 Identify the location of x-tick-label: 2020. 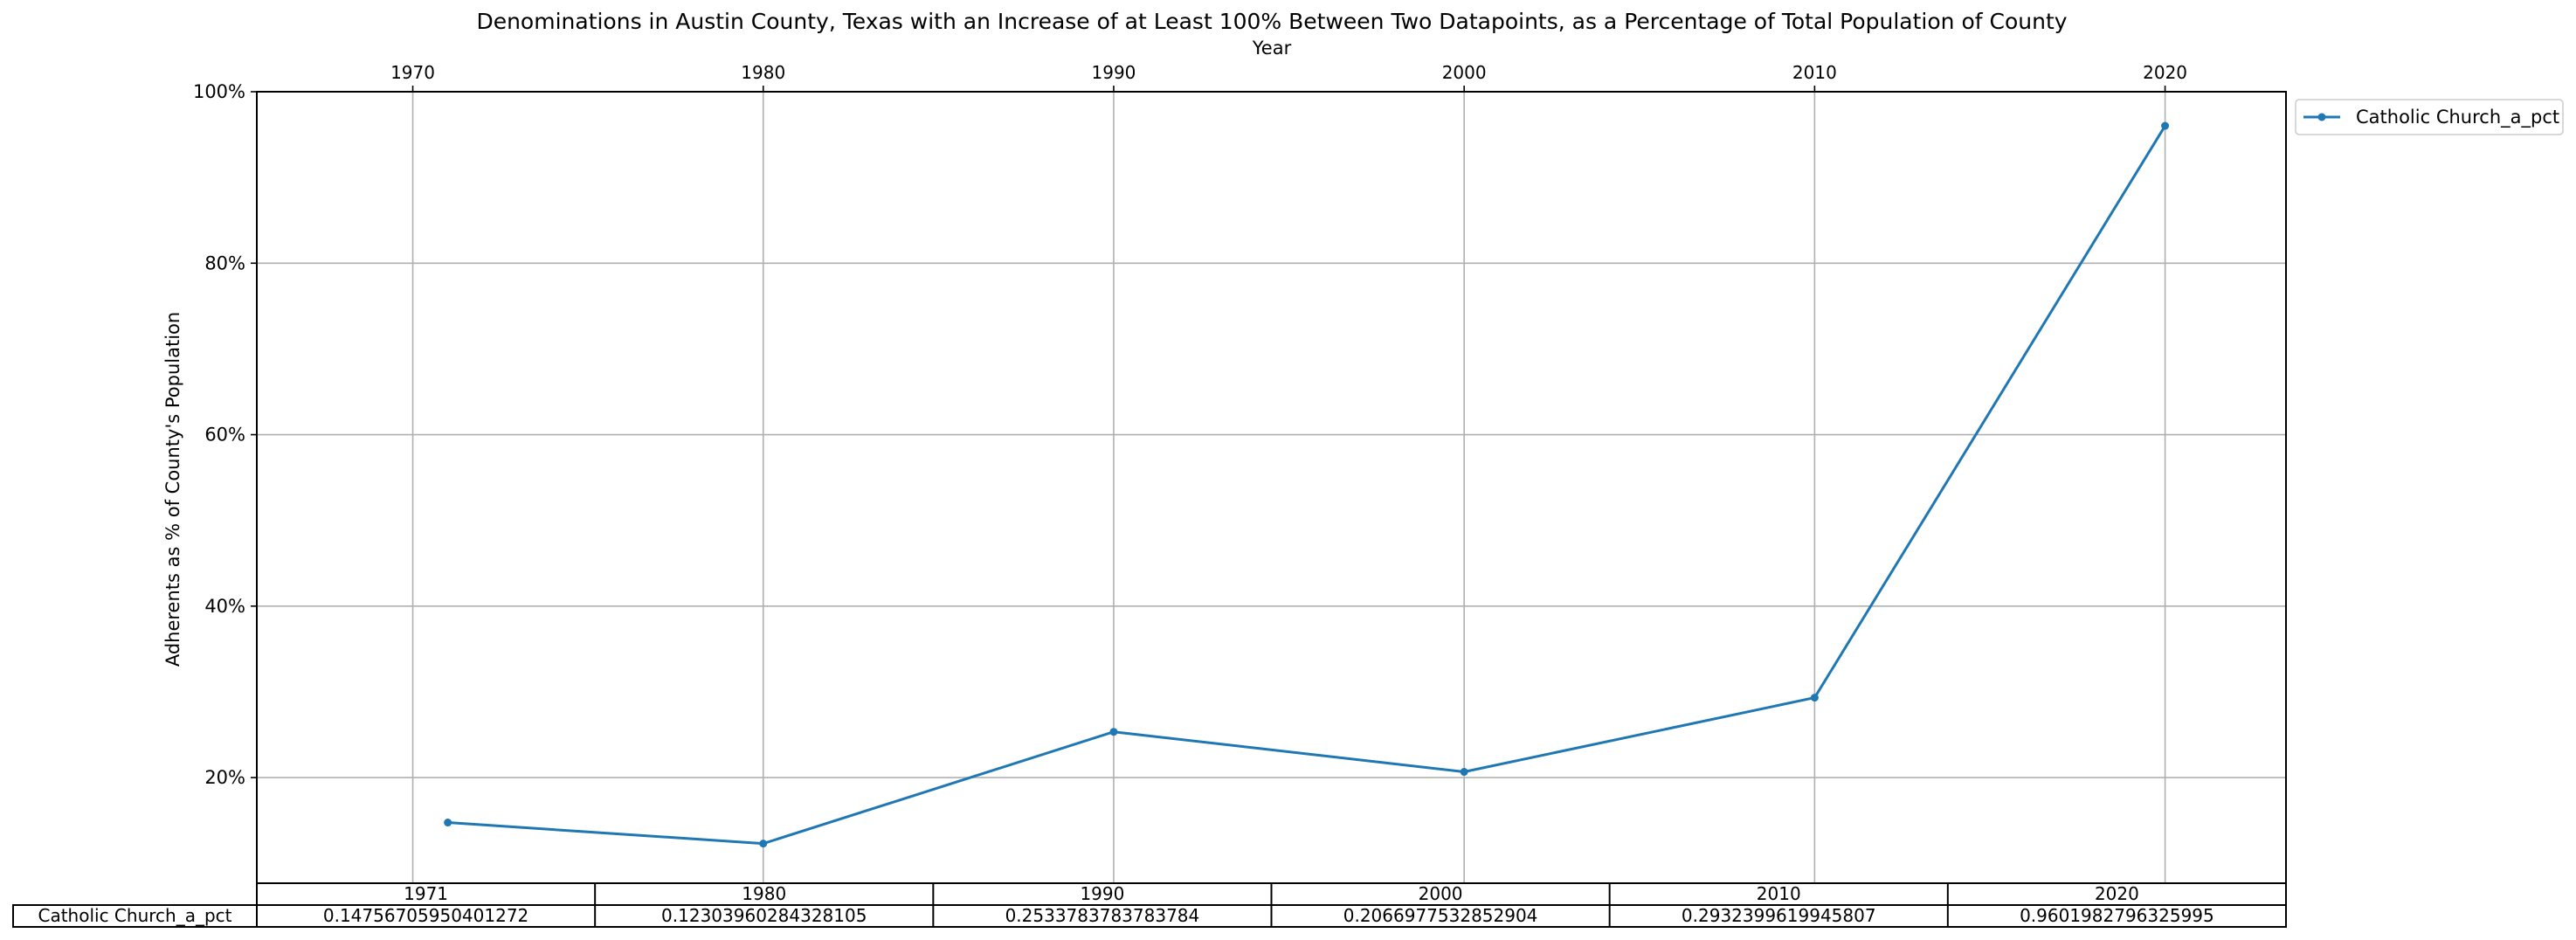
(2165, 72).